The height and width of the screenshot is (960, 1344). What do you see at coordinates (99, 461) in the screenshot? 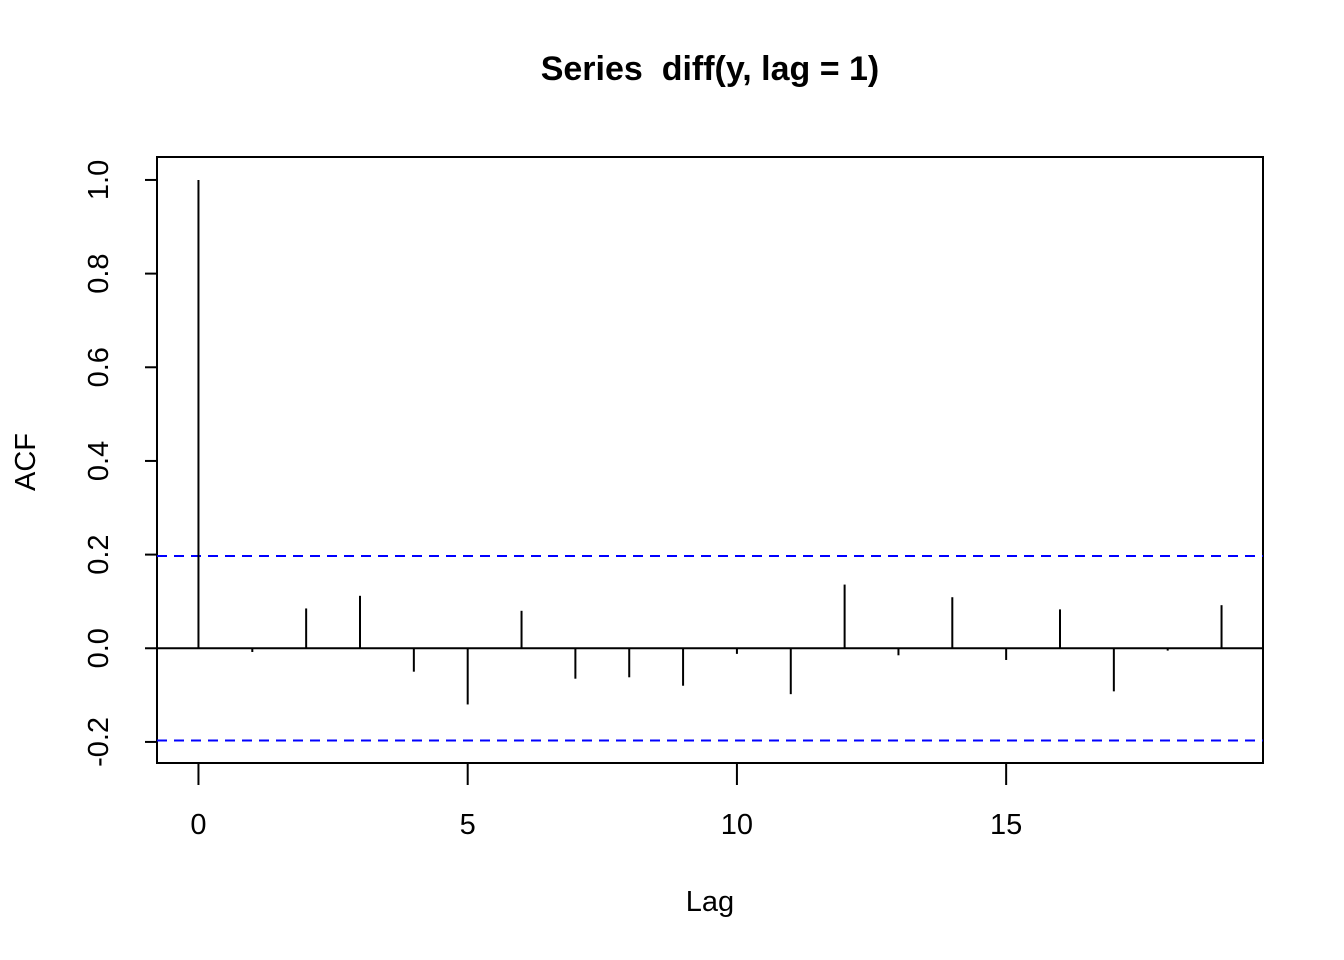
I see `y-tick-label: 0.4` at bounding box center [99, 461].